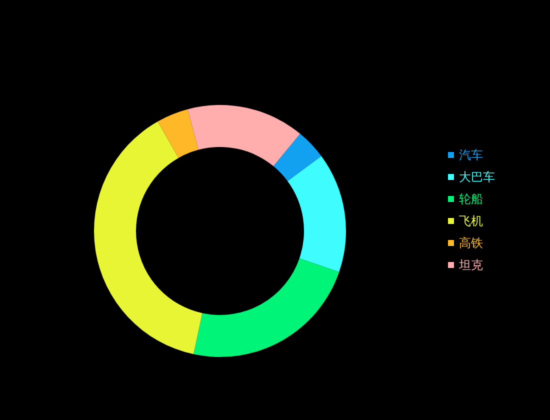 The image size is (550, 420). Describe the element at coordinates (471, 221) in the screenshot. I see `legend-label: 飞机` at that location.